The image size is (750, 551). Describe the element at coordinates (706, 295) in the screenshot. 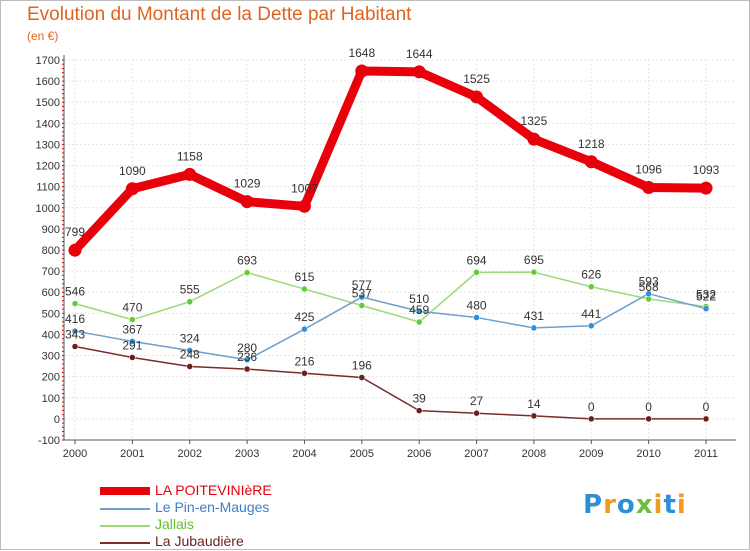

I see `data-label: 532` at that location.